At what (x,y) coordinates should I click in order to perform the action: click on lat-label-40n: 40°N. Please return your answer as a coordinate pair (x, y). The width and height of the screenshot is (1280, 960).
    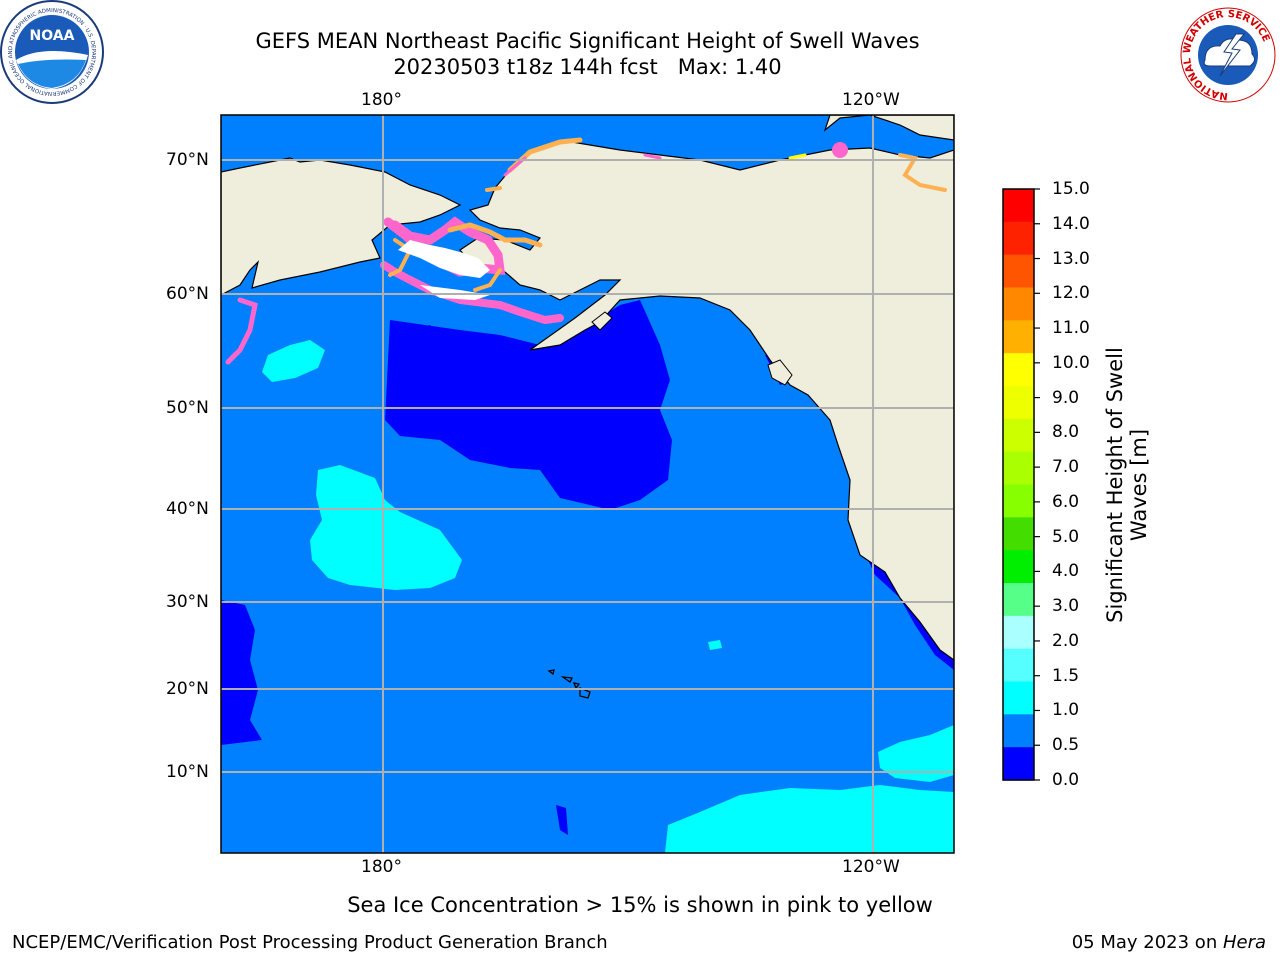
    Looking at the image, I should click on (187, 509).